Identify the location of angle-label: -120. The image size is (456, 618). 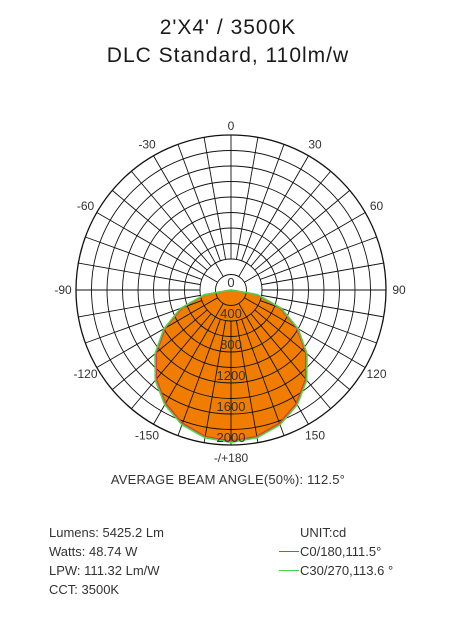
(85, 374).